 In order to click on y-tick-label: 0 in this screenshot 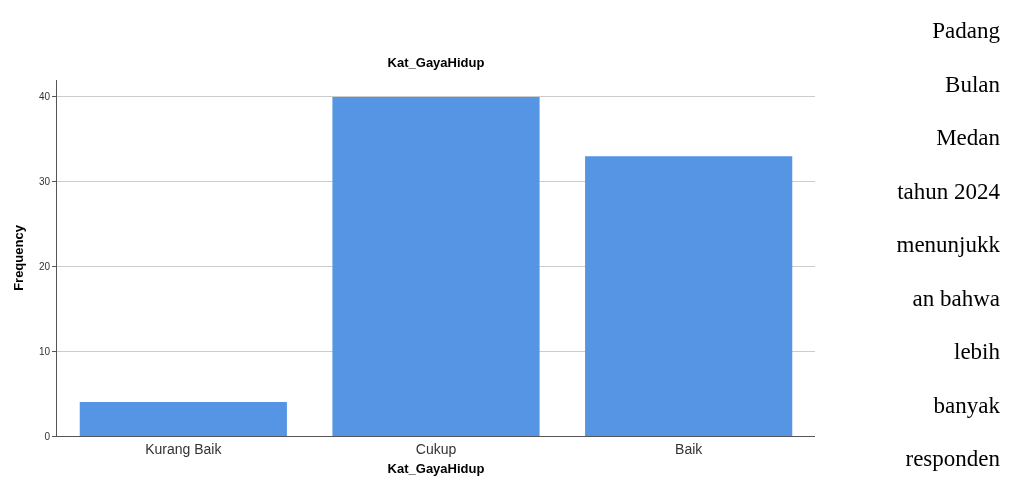, I will do `click(47, 436)`.